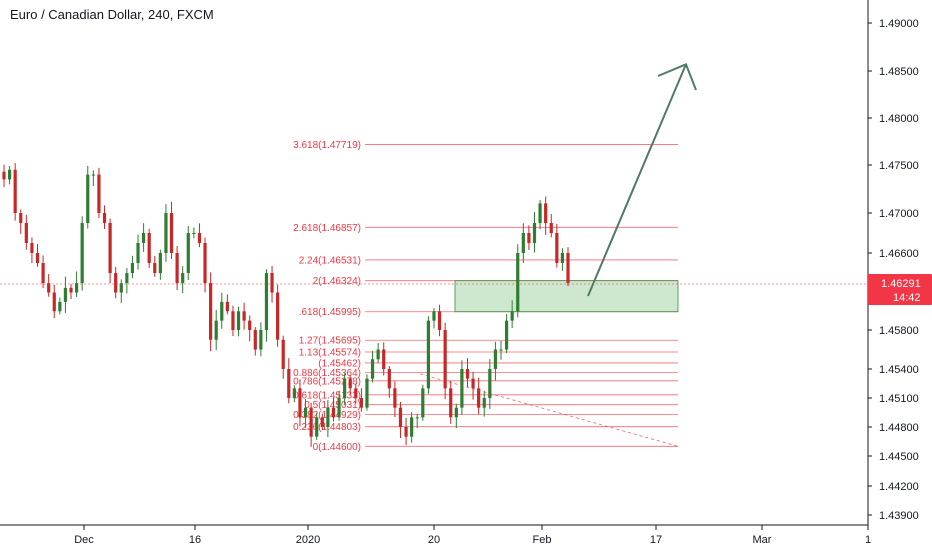  I want to click on time-tick-label: 16, so click(195, 540).